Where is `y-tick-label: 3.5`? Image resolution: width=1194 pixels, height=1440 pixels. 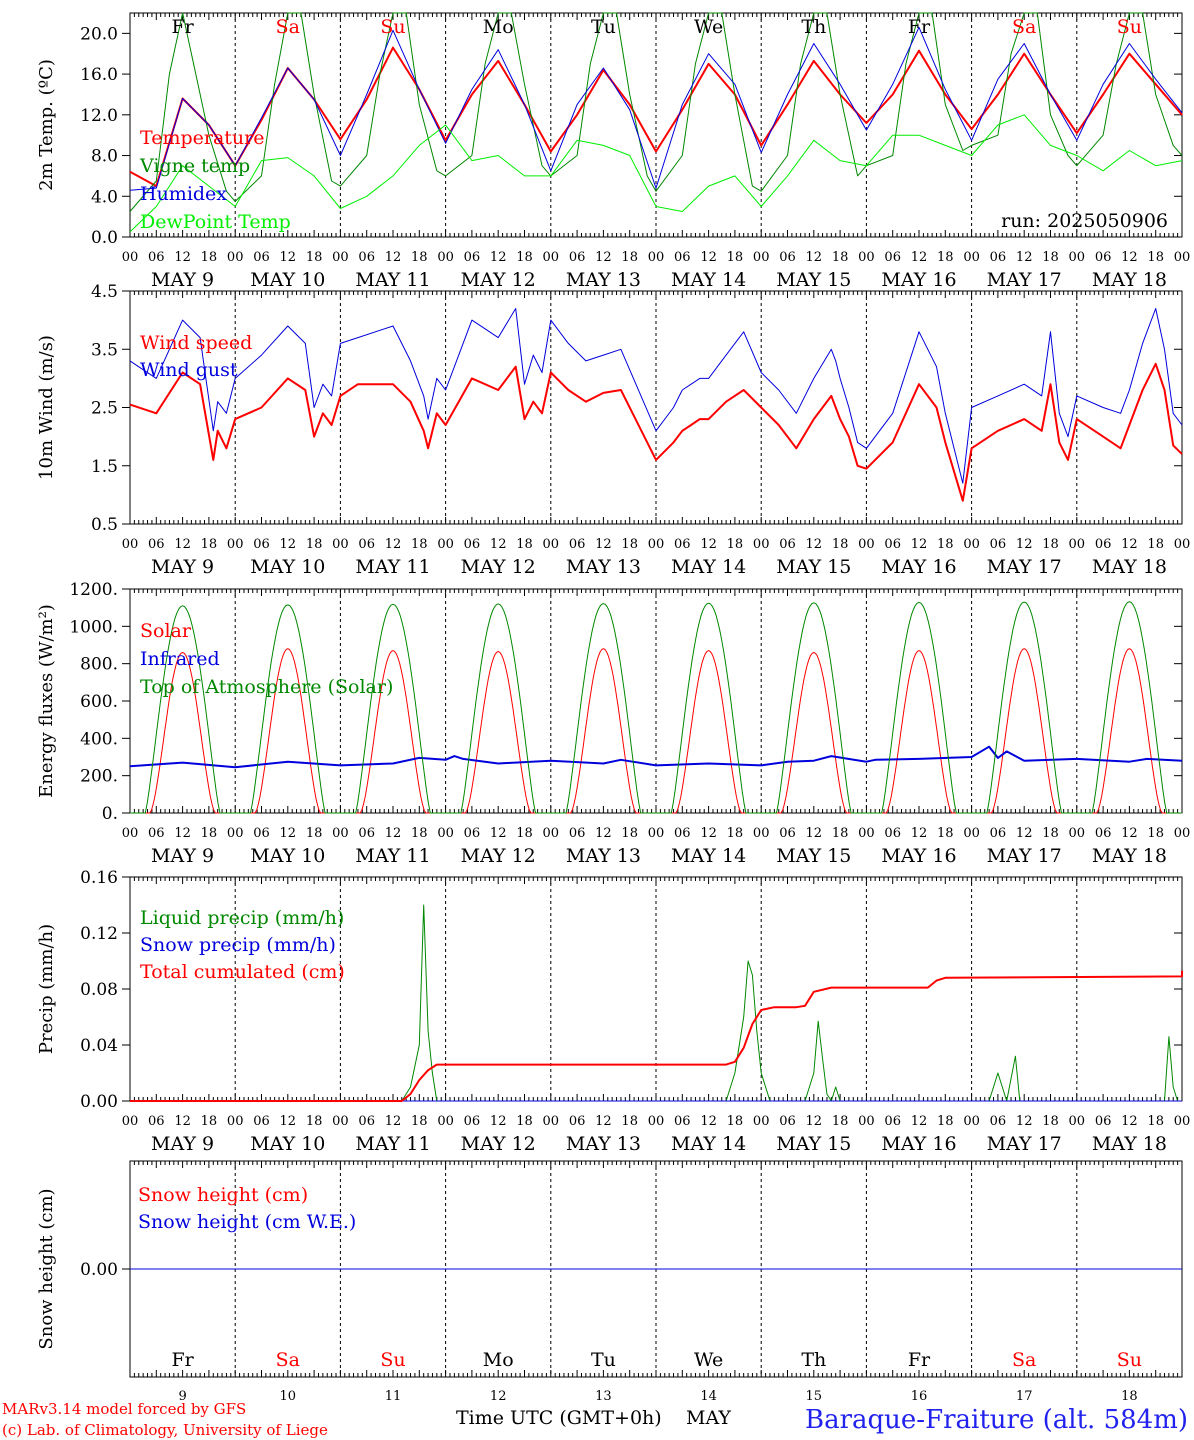 y-tick-label: 3.5 is located at coordinates (104, 350).